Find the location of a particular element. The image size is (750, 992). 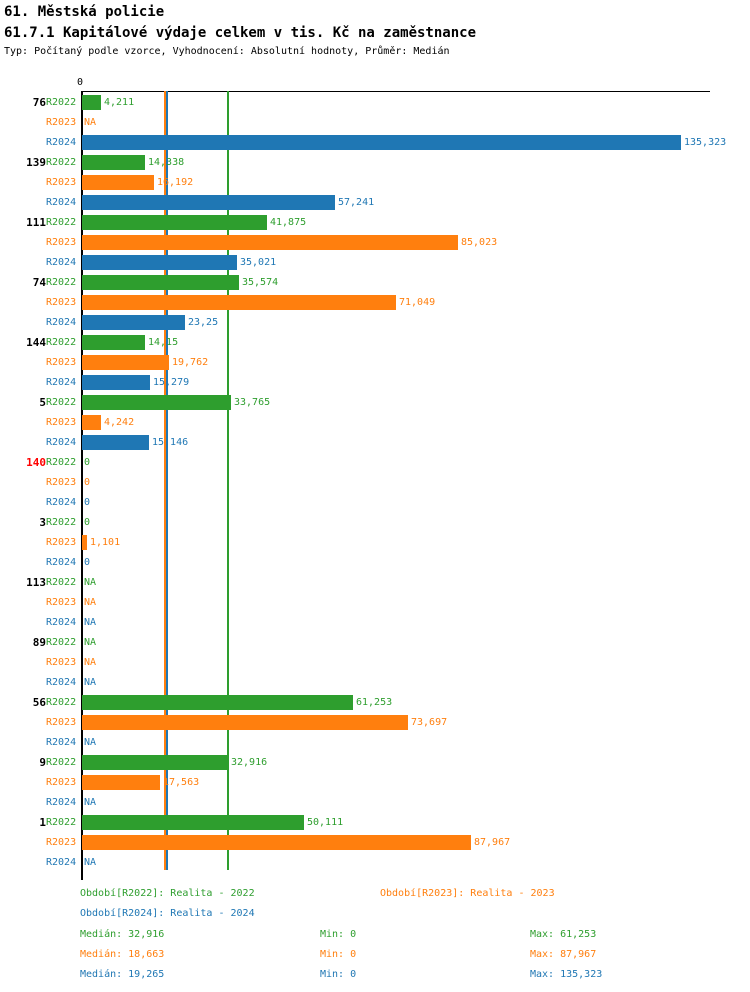

bar-value-label: 15,279 is located at coordinates (171, 382).